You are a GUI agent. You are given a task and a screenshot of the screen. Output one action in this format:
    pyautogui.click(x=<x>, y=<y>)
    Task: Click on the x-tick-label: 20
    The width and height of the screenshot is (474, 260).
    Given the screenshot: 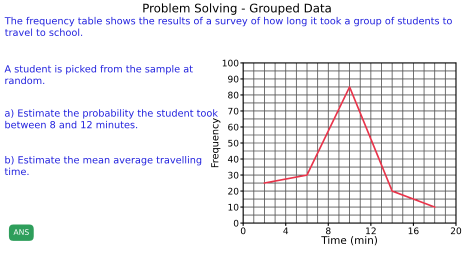 What is the action you would take?
    pyautogui.click(x=456, y=230)
    